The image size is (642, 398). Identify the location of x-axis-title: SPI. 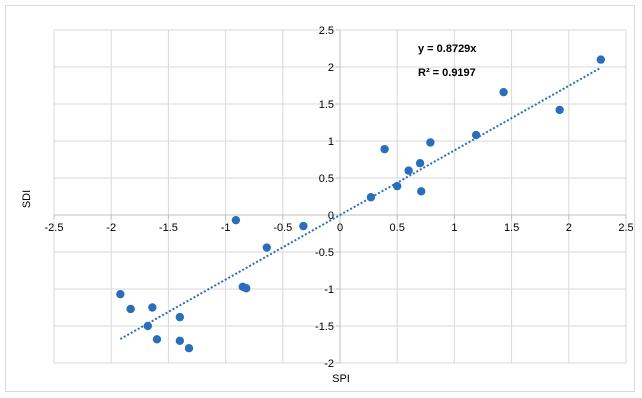
(341, 379).